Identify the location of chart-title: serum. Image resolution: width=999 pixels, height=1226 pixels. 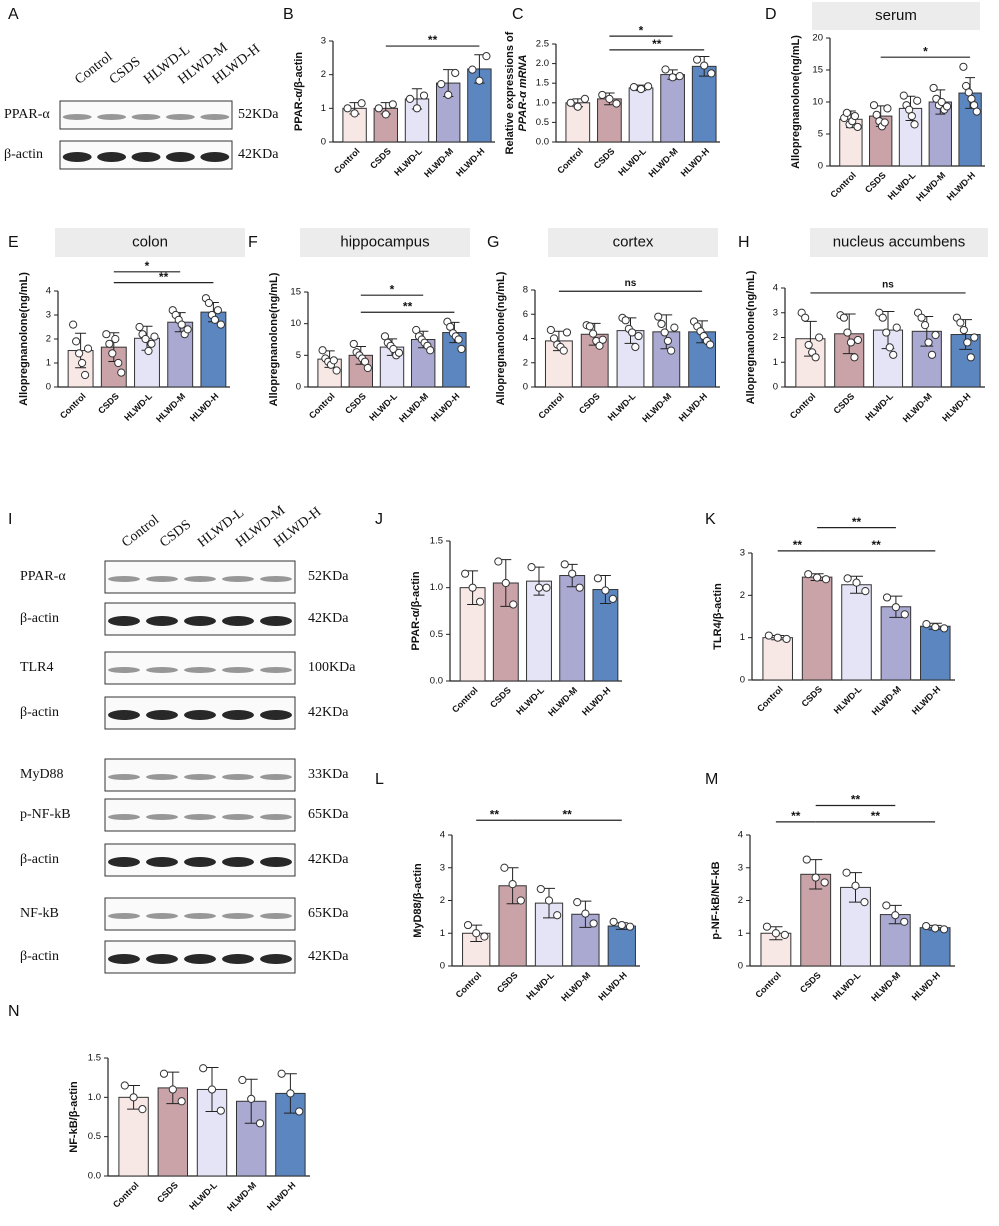
(896, 15).